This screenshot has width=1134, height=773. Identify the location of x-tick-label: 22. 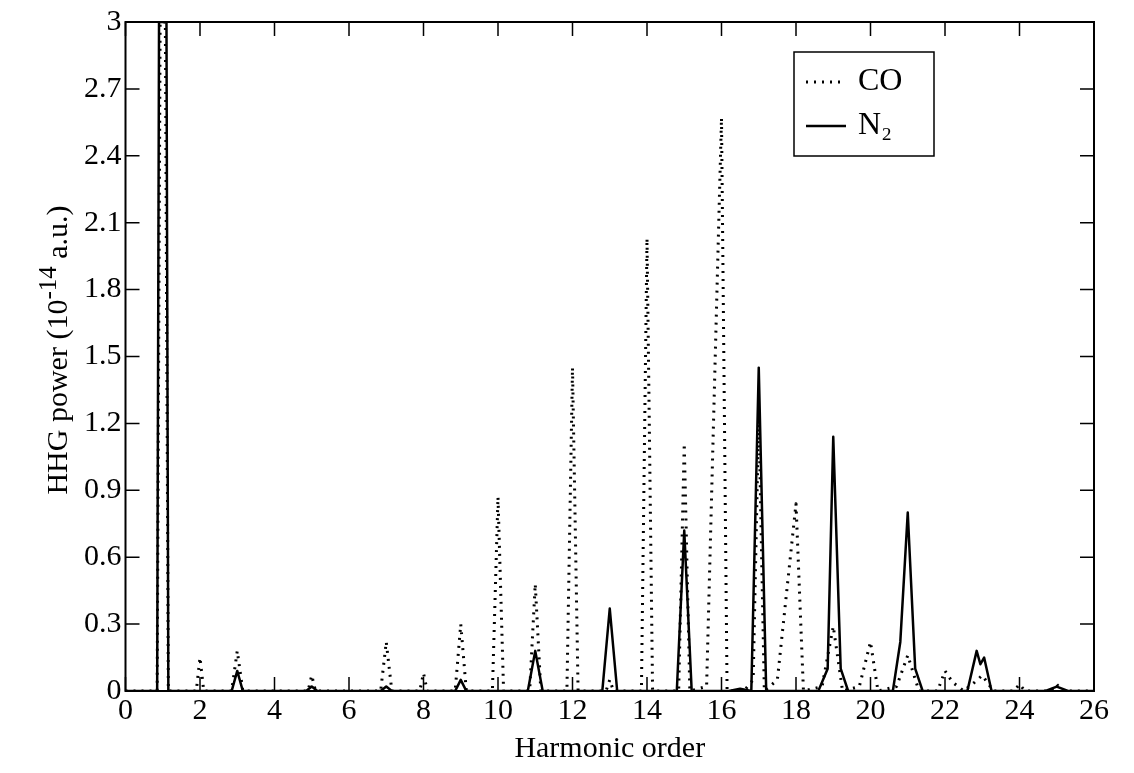
(945, 708).